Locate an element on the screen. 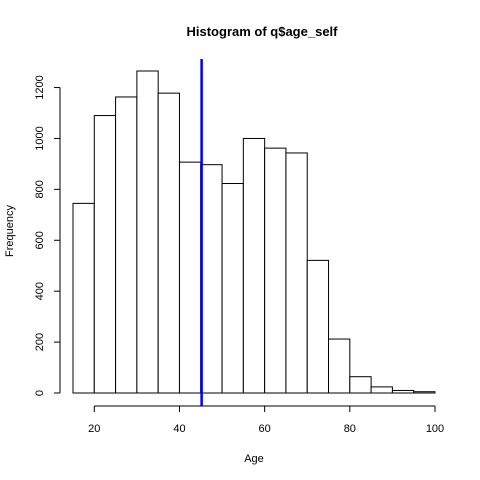  x-axis: 20 40 60 80 100 is located at coordinates (266, 420).